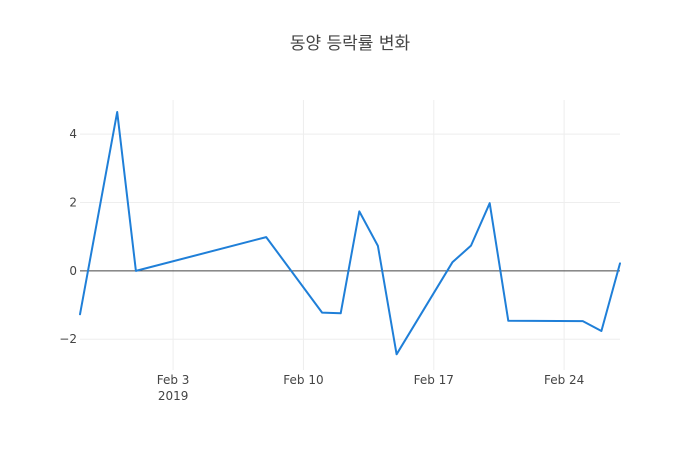 The image size is (700, 450). What do you see at coordinates (371, 388) in the screenshot?
I see `x-axis: Feb 3 2019 Feb 10 Feb 17 Feb 24` at bounding box center [371, 388].